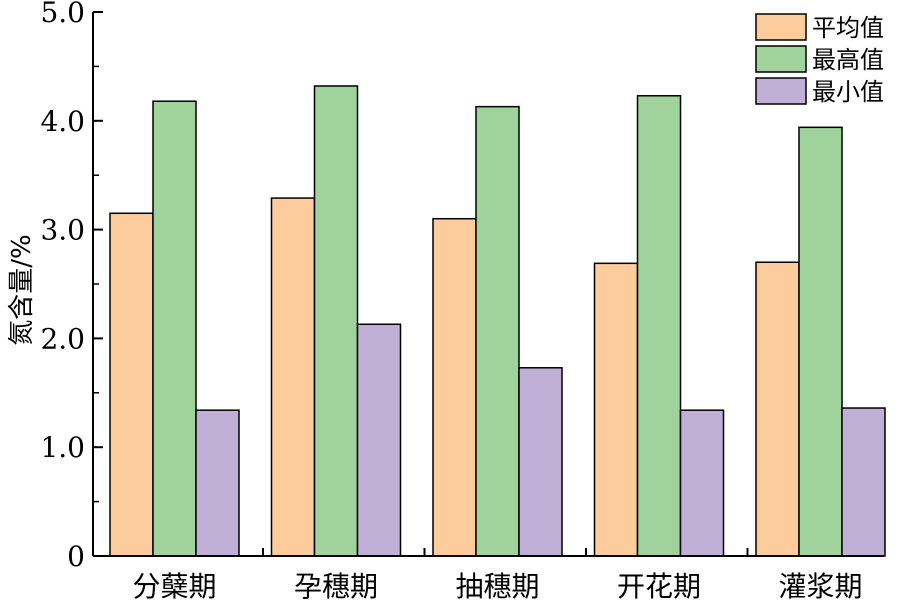 The image size is (903, 608). What do you see at coordinates (71, 286) in the screenshot?
I see `y-ticks-group: 0 1.0 2.0 3.0 4.0 5.0` at bounding box center [71, 286].